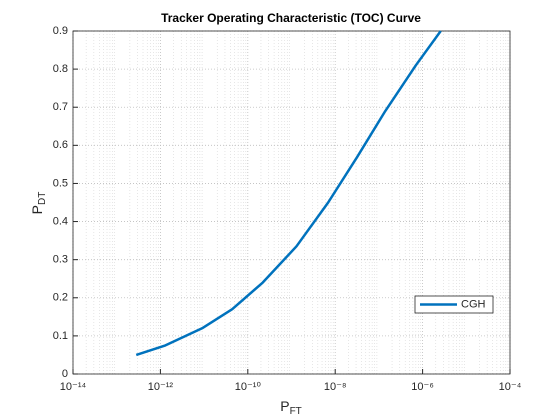  What do you see at coordinates (248, 387) in the screenshot?
I see `x-tick-label: 10⁻¹⁰` at bounding box center [248, 387].